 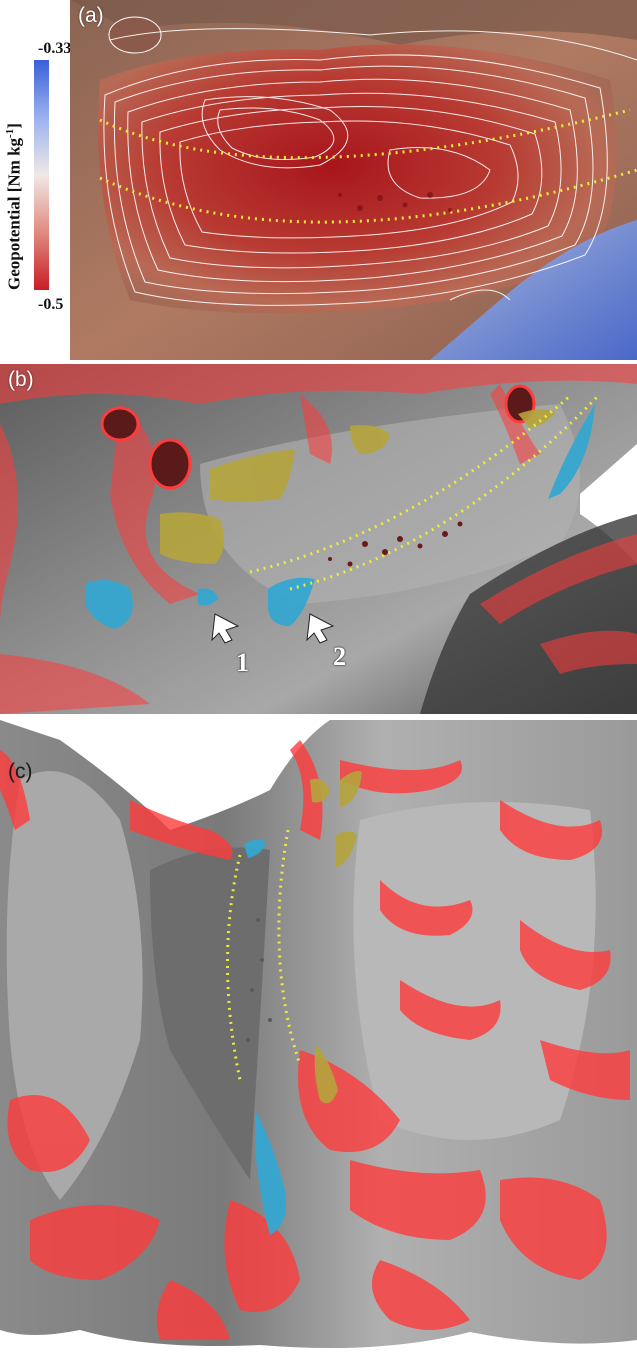 I want to click on geopotential-colorbar: -0.33 -0.5 Geopotential [Nm kg-1], so click(x=36, y=180).